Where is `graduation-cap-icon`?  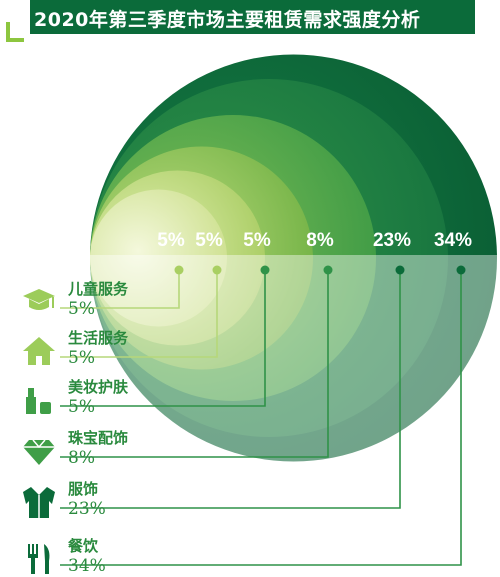
graduation-cap-icon is located at coordinates (39, 299).